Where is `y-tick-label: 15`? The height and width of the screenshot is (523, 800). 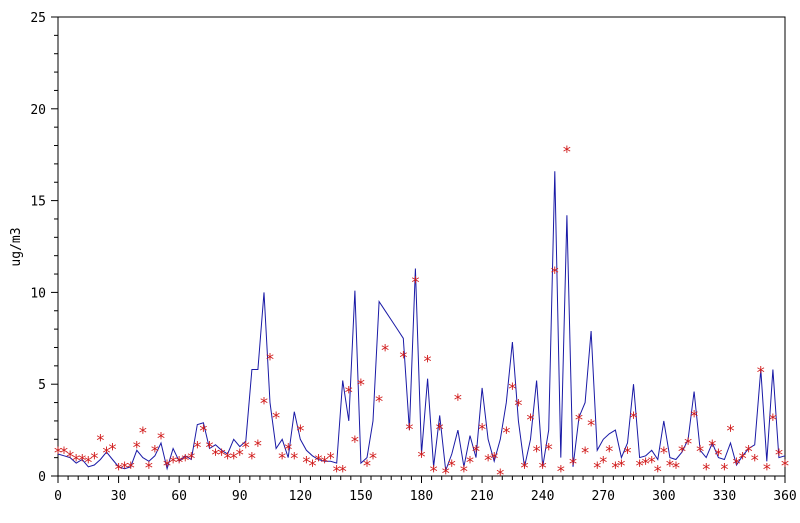 y-tick-label: 15 is located at coordinates (38, 202).